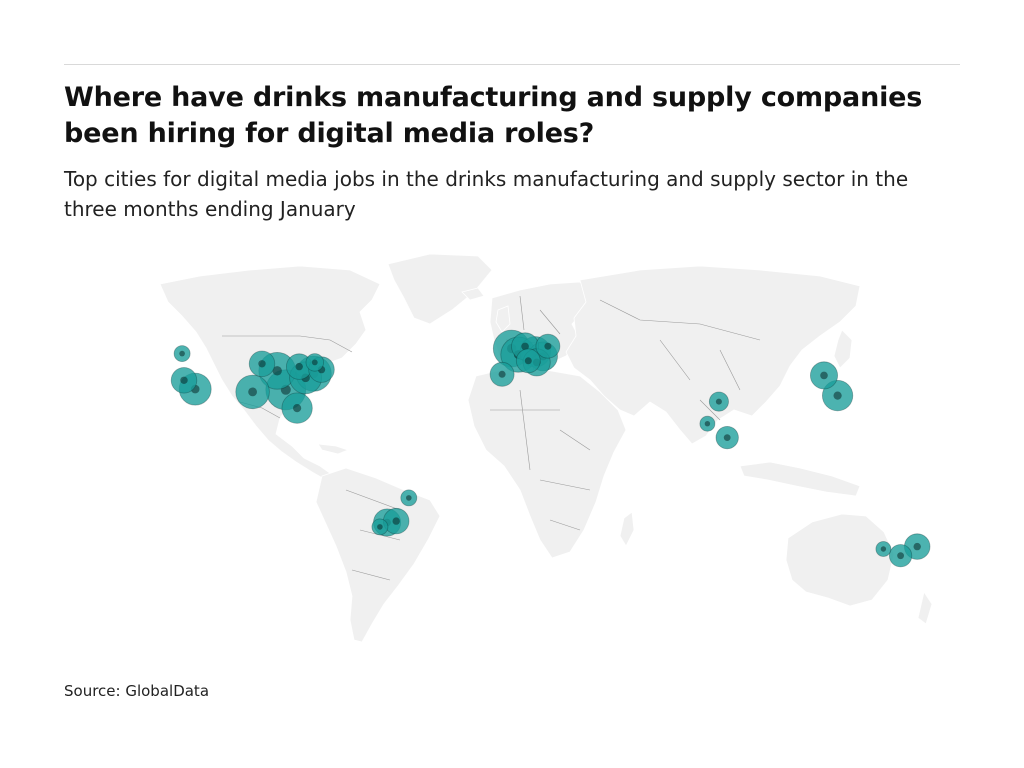 The width and height of the screenshot is (1024, 768). Describe the element at coordinates (137, 691) in the screenshot. I see `source-note: Source: GlobalData` at that location.